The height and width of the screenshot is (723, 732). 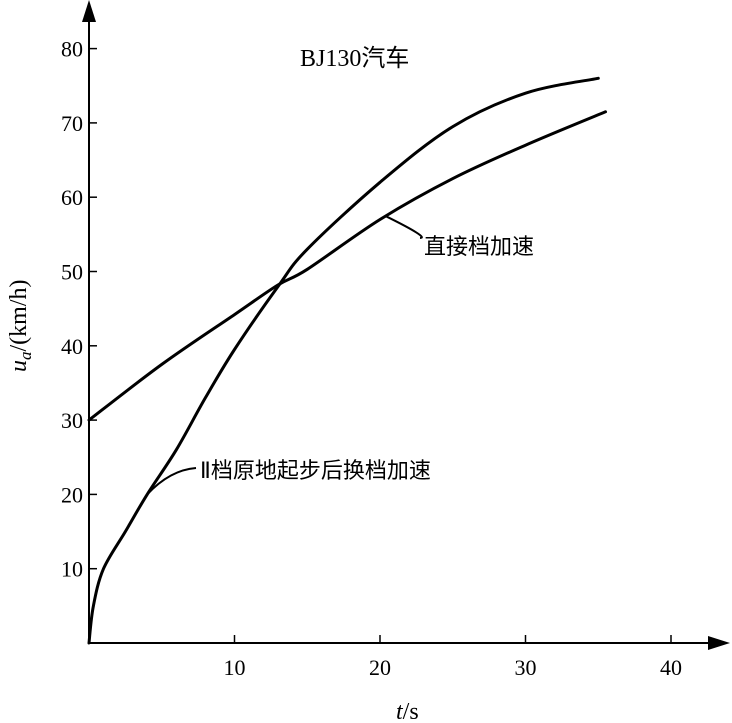 What do you see at coordinates (72, 346) in the screenshot?
I see `y-tick-label-40: 40` at bounding box center [72, 346].